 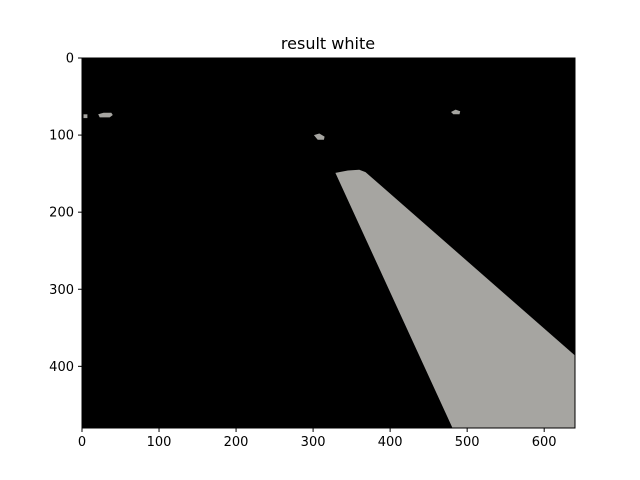 What do you see at coordinates (105, 115) in the screenshot?
I see `mask-region-blob-left` at bounding box center [105, 115].